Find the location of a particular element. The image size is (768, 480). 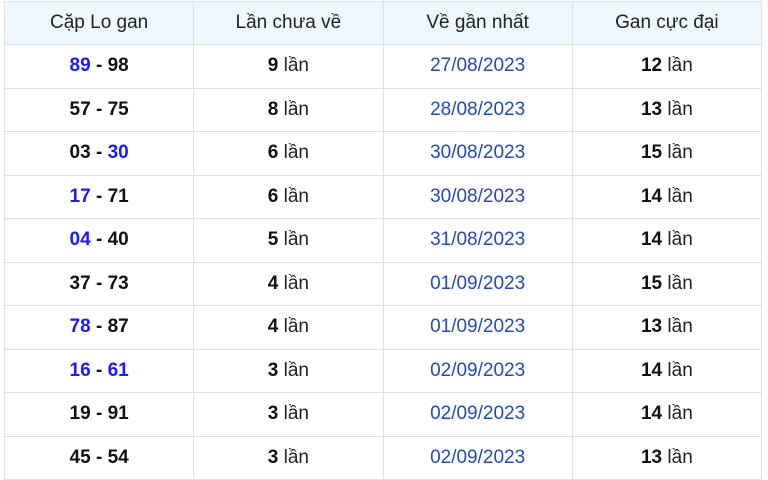

pair-second: 71 is located at coordinates (118, 196).